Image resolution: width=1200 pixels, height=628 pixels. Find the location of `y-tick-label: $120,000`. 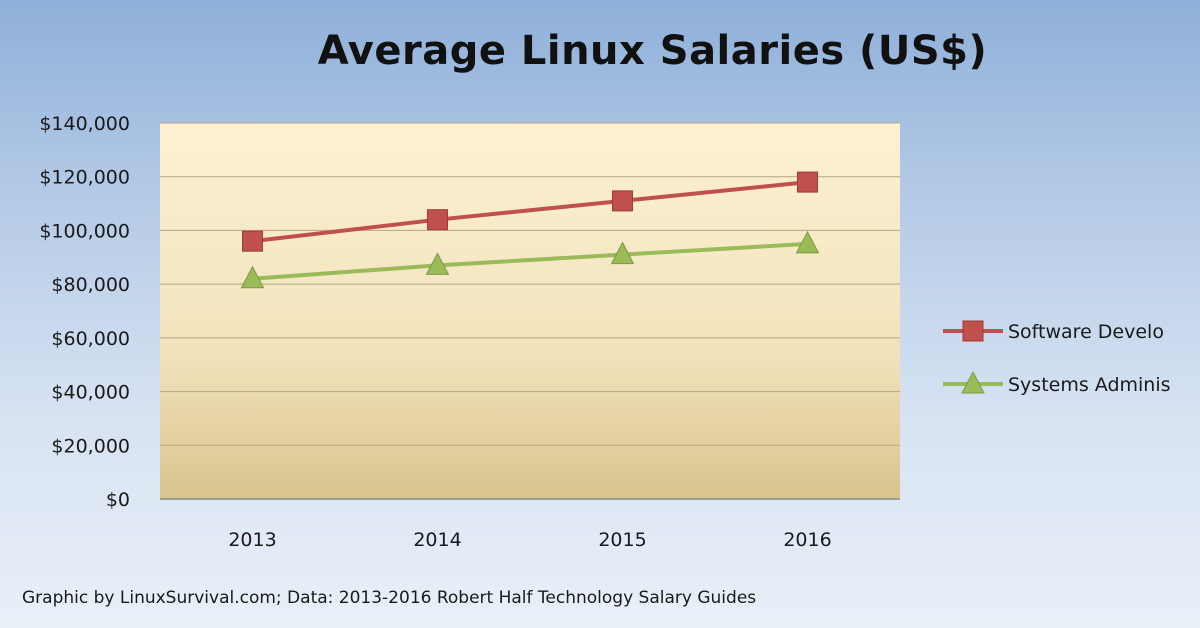

y-tick-label: $120,000 is located at coordinates (84, 178).